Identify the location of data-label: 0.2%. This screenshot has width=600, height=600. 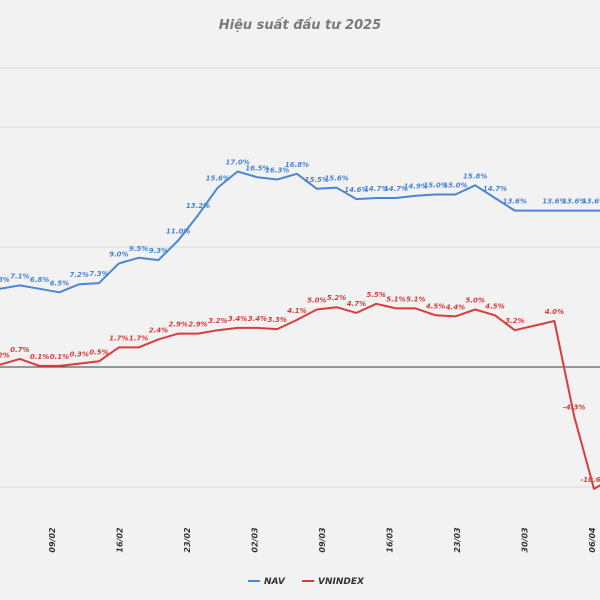
(5, 356).